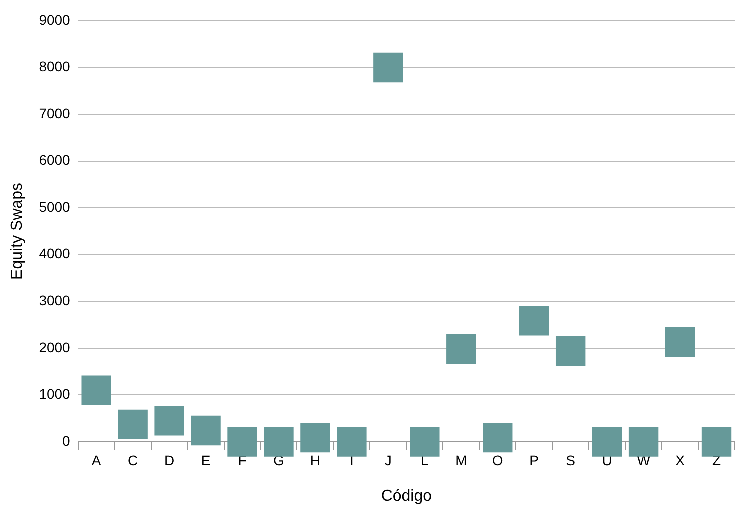 This screenshot has width=756, height=514. I want to click on y-tick-label: 1000, so click(55, 394).